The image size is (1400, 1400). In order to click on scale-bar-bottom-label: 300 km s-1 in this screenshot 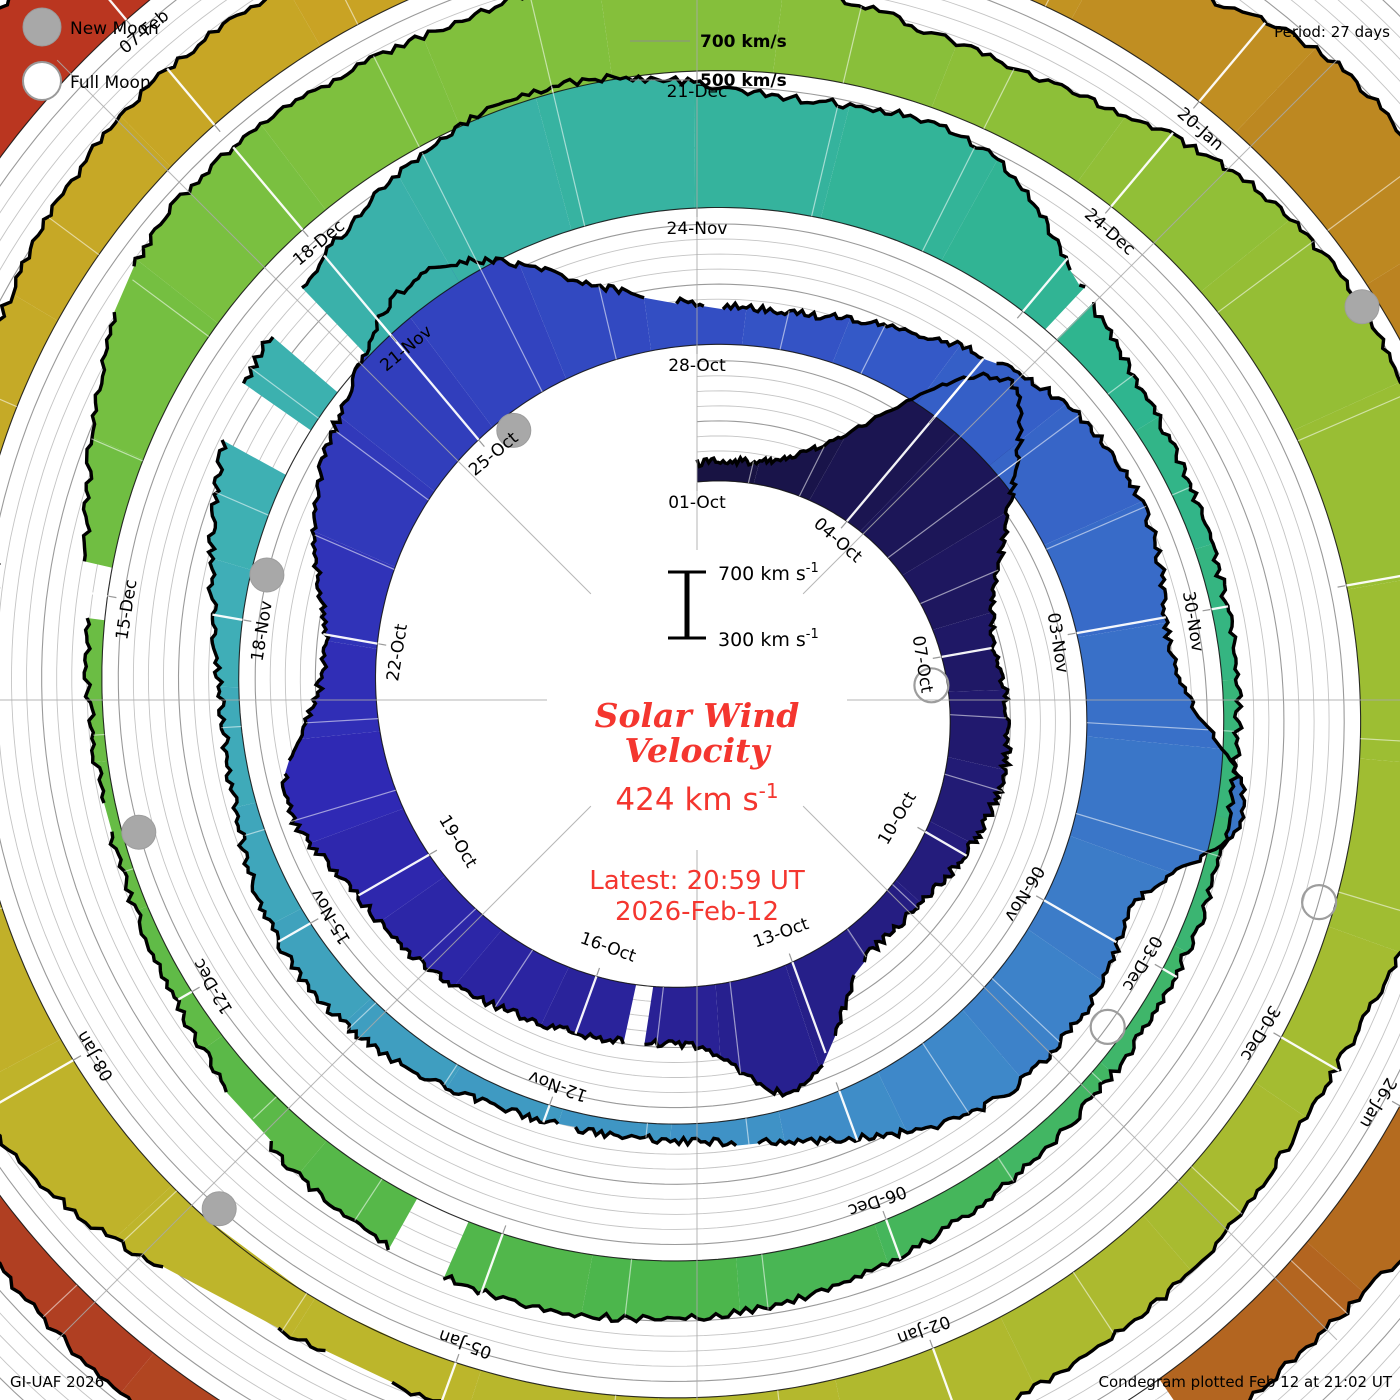, I will do `click(768, 639)`.